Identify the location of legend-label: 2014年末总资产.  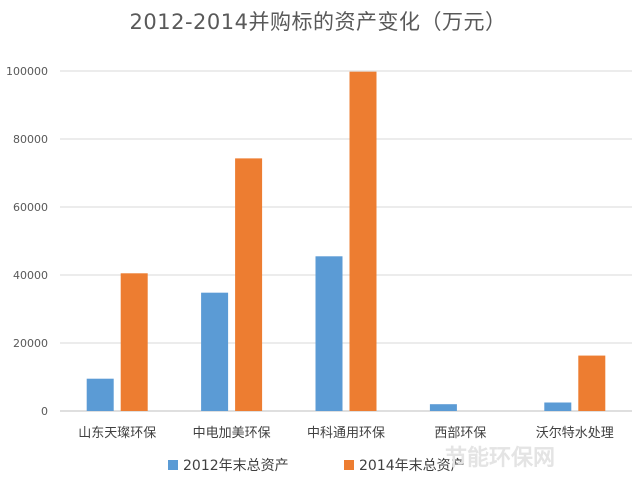
(412, 466).